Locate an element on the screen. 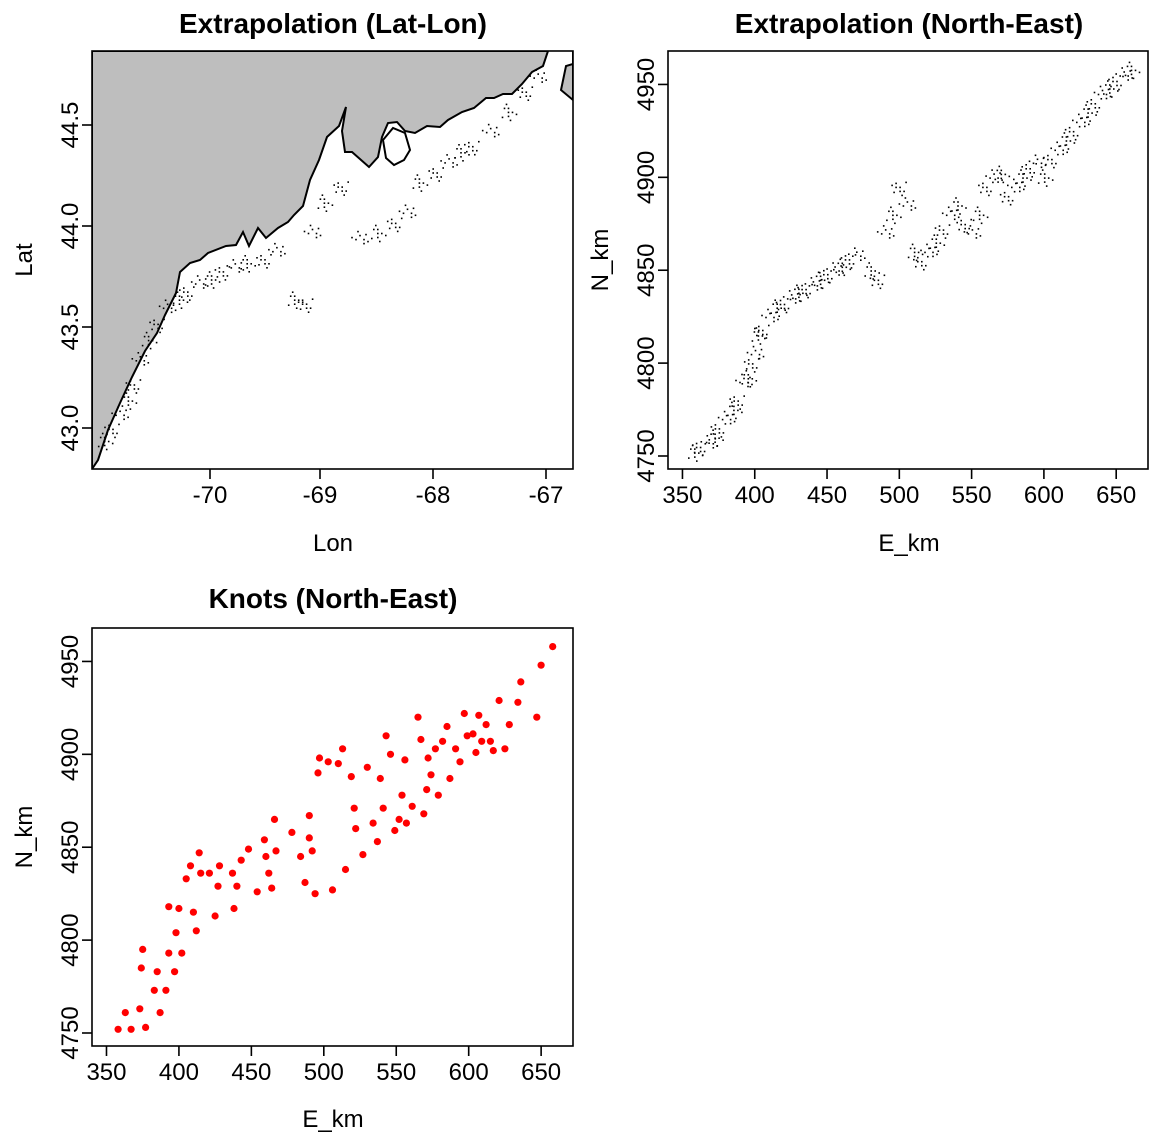  x-tick-label: -70 is located at coordinates (210, 495).